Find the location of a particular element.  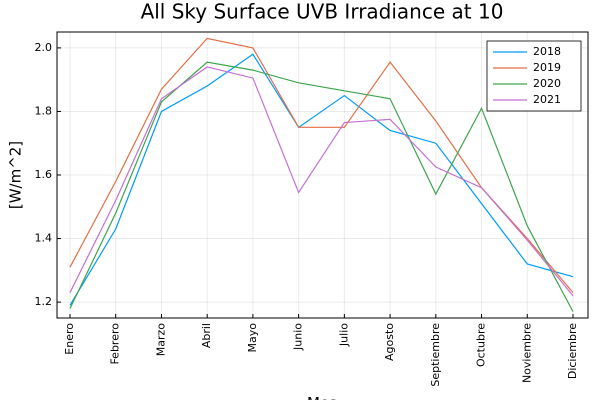

legend-label: 2018 is located at coordinates (547, 51).